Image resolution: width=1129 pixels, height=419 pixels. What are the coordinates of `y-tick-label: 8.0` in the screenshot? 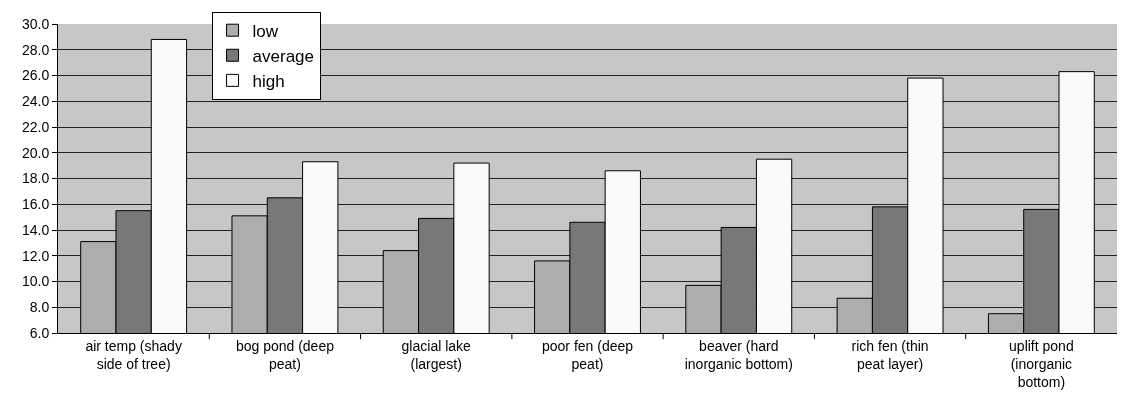 It's located at (39, 307).